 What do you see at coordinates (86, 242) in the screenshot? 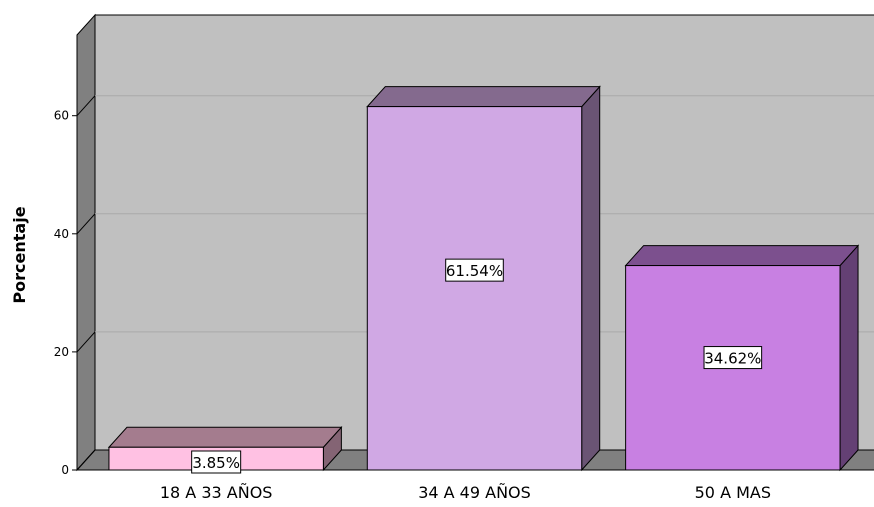
I see `left-wall` at bounding box center [86, 242].